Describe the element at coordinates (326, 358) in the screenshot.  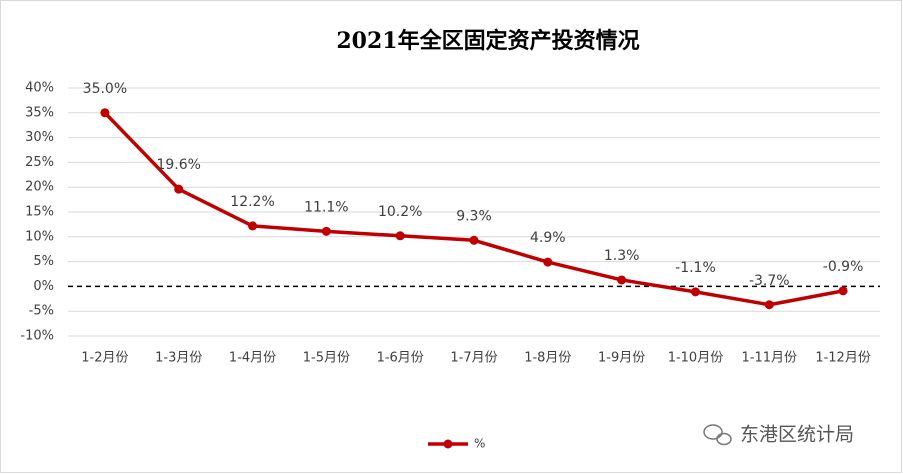
I see `x-tick-label: 1-5月份` at that location.